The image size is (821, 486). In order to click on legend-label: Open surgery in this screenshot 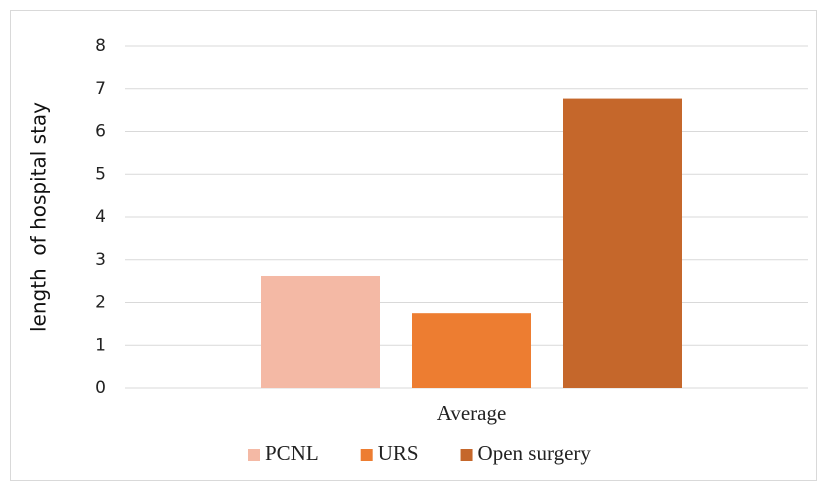, I will do `click(535, 453)`.